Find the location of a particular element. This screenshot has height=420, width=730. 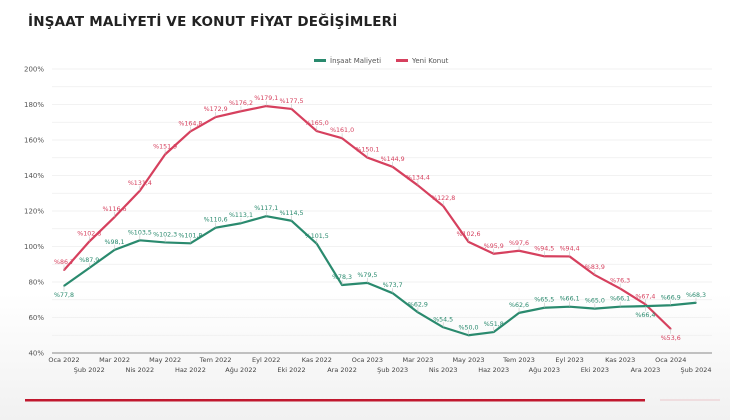

data-label: %66,9 is located at coordinates (671, 297).